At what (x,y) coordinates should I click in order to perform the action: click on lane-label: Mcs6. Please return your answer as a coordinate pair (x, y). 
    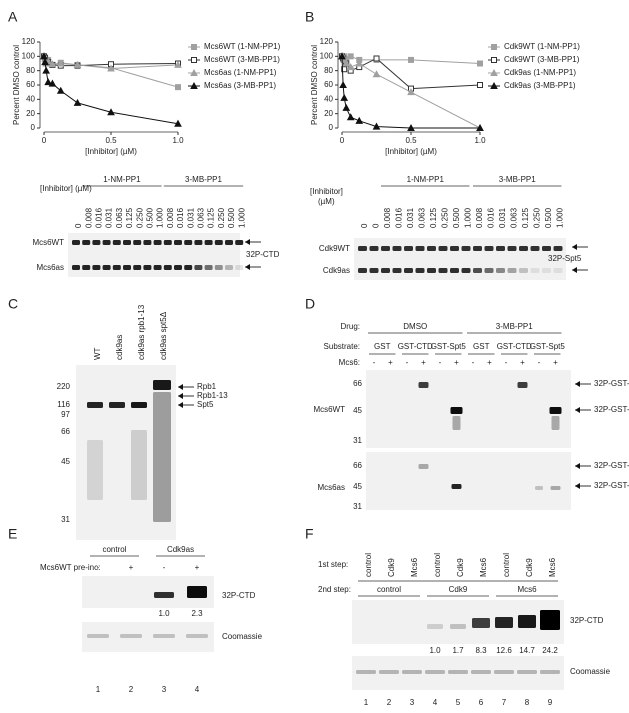
    Looking at the image, I should click on (483, 567).